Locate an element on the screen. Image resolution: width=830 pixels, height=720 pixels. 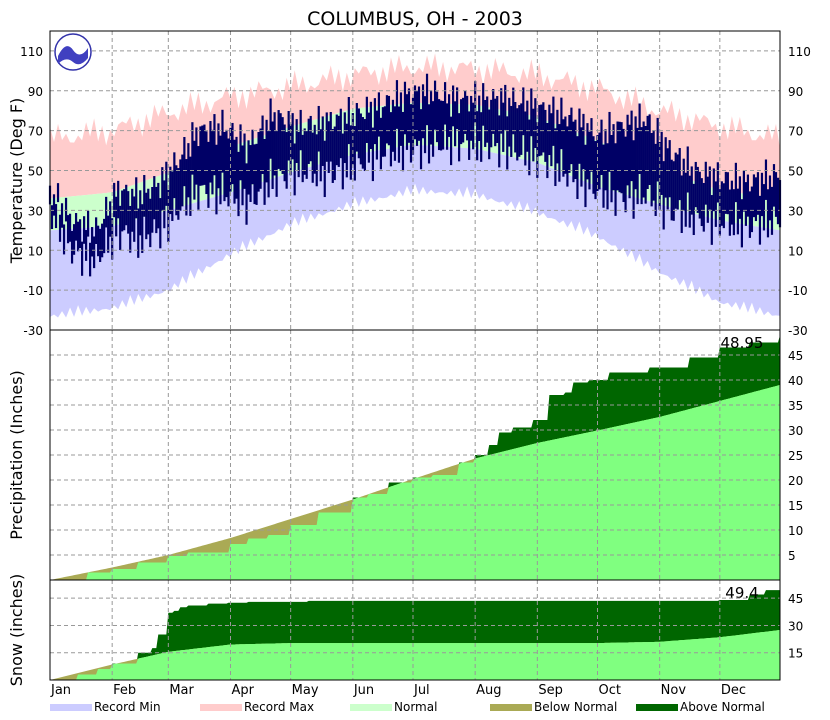
y-tick-label-left: 110 is located at coordinates (31, 52).